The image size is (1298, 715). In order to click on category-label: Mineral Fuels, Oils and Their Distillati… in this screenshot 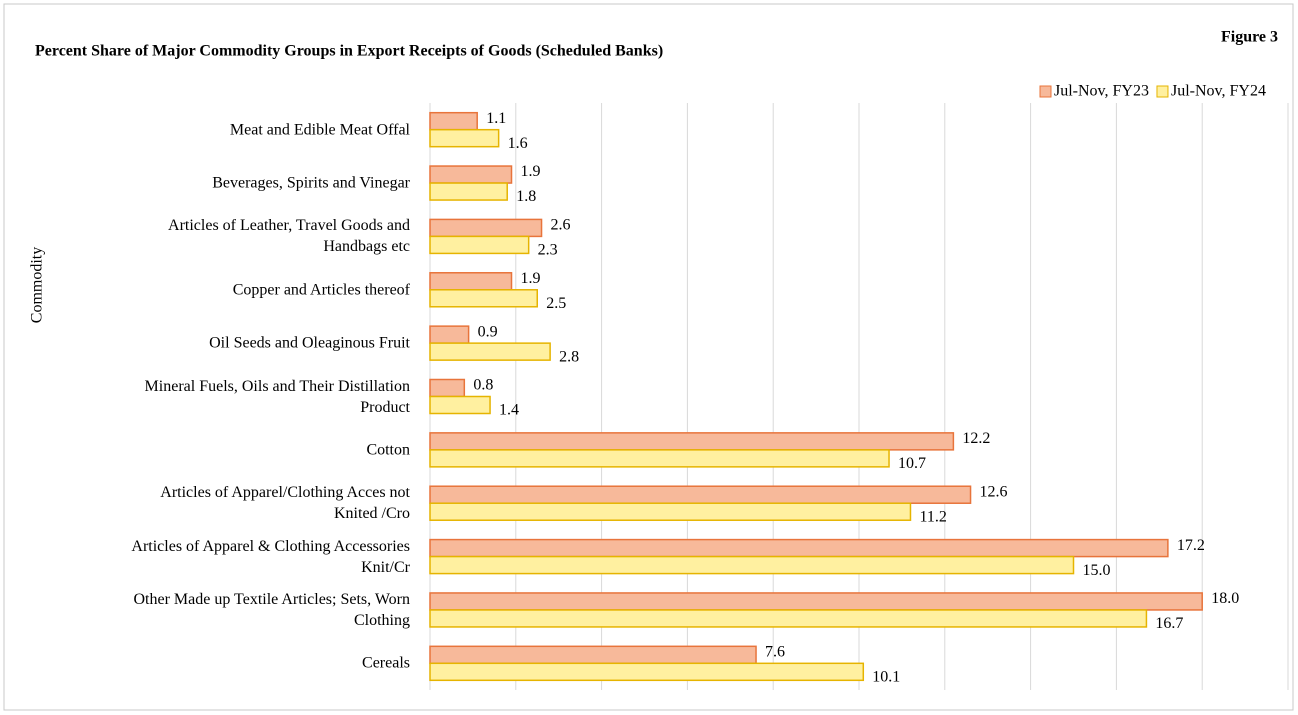, I will do `click(277, 396)`.